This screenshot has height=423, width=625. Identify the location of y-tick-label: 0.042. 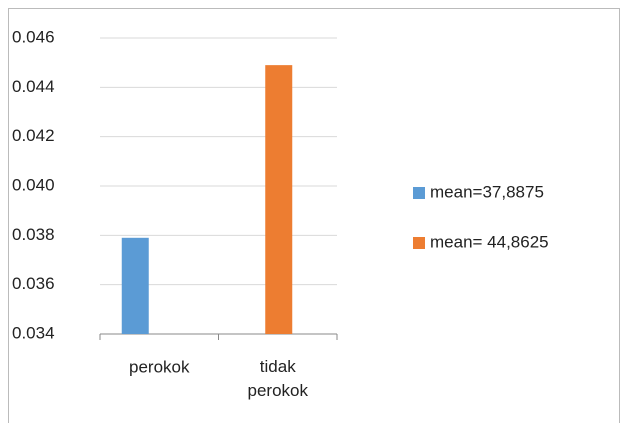
(33, 135).